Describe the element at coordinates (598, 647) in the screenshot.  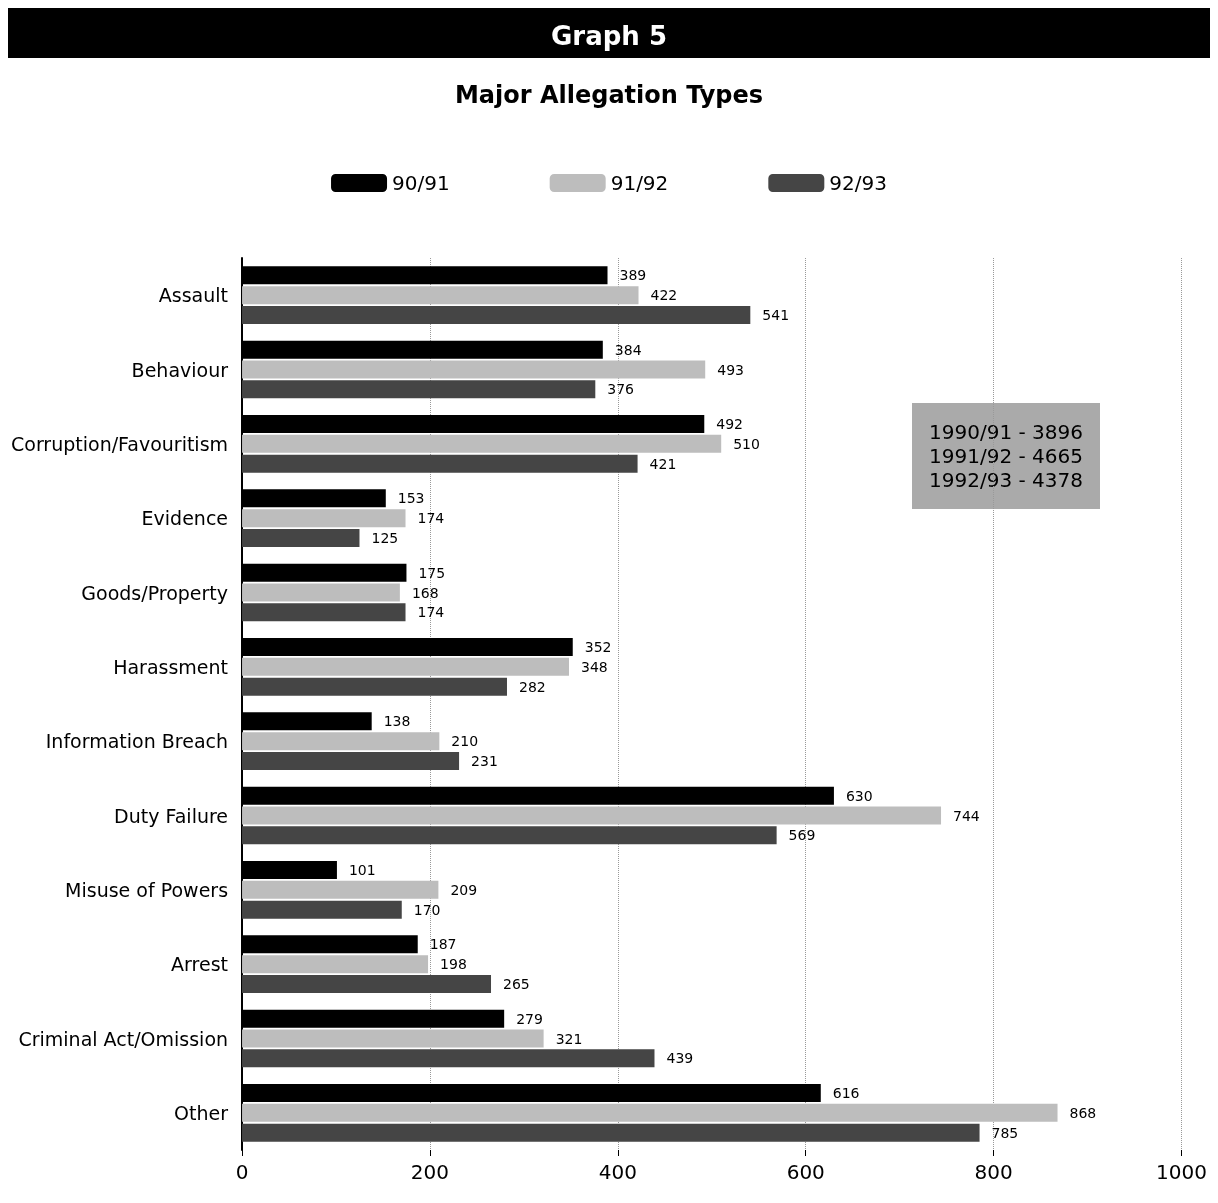
I see `data-label: 352` at that location.